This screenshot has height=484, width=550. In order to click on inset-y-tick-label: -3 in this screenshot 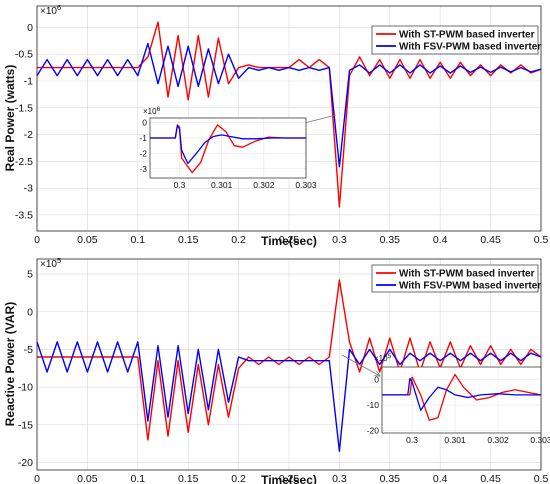, I will do `click(143, 169)`.